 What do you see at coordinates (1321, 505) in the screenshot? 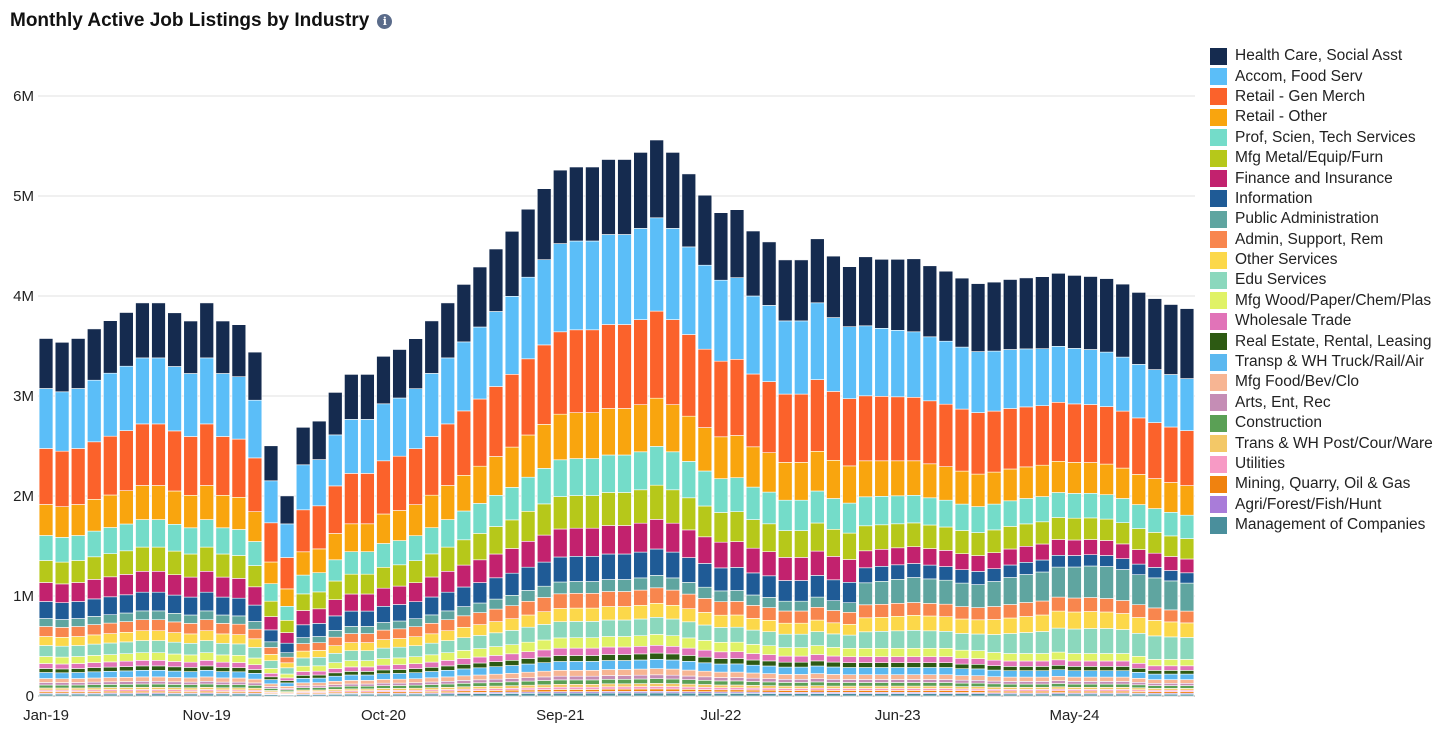
I see `legend-item: Agri/Forest/Fish/Hunt` at bounding box center [1321, 505].